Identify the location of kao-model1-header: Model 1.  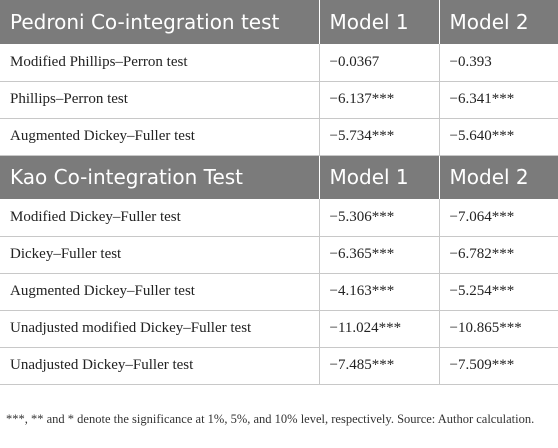
(378, 177).